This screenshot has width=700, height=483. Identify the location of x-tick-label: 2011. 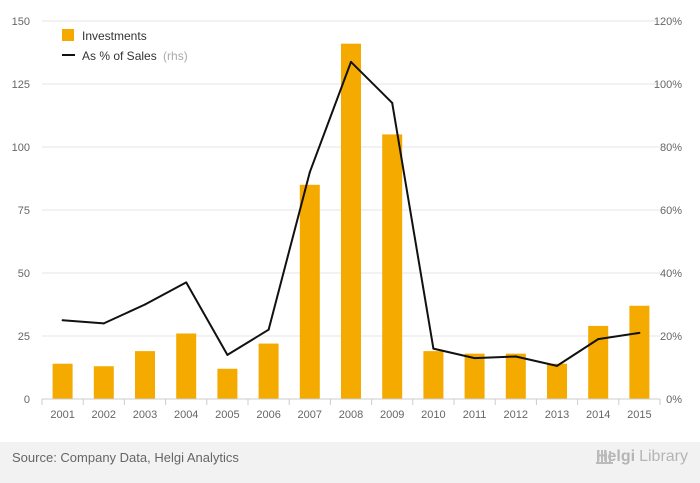
(475, 415).